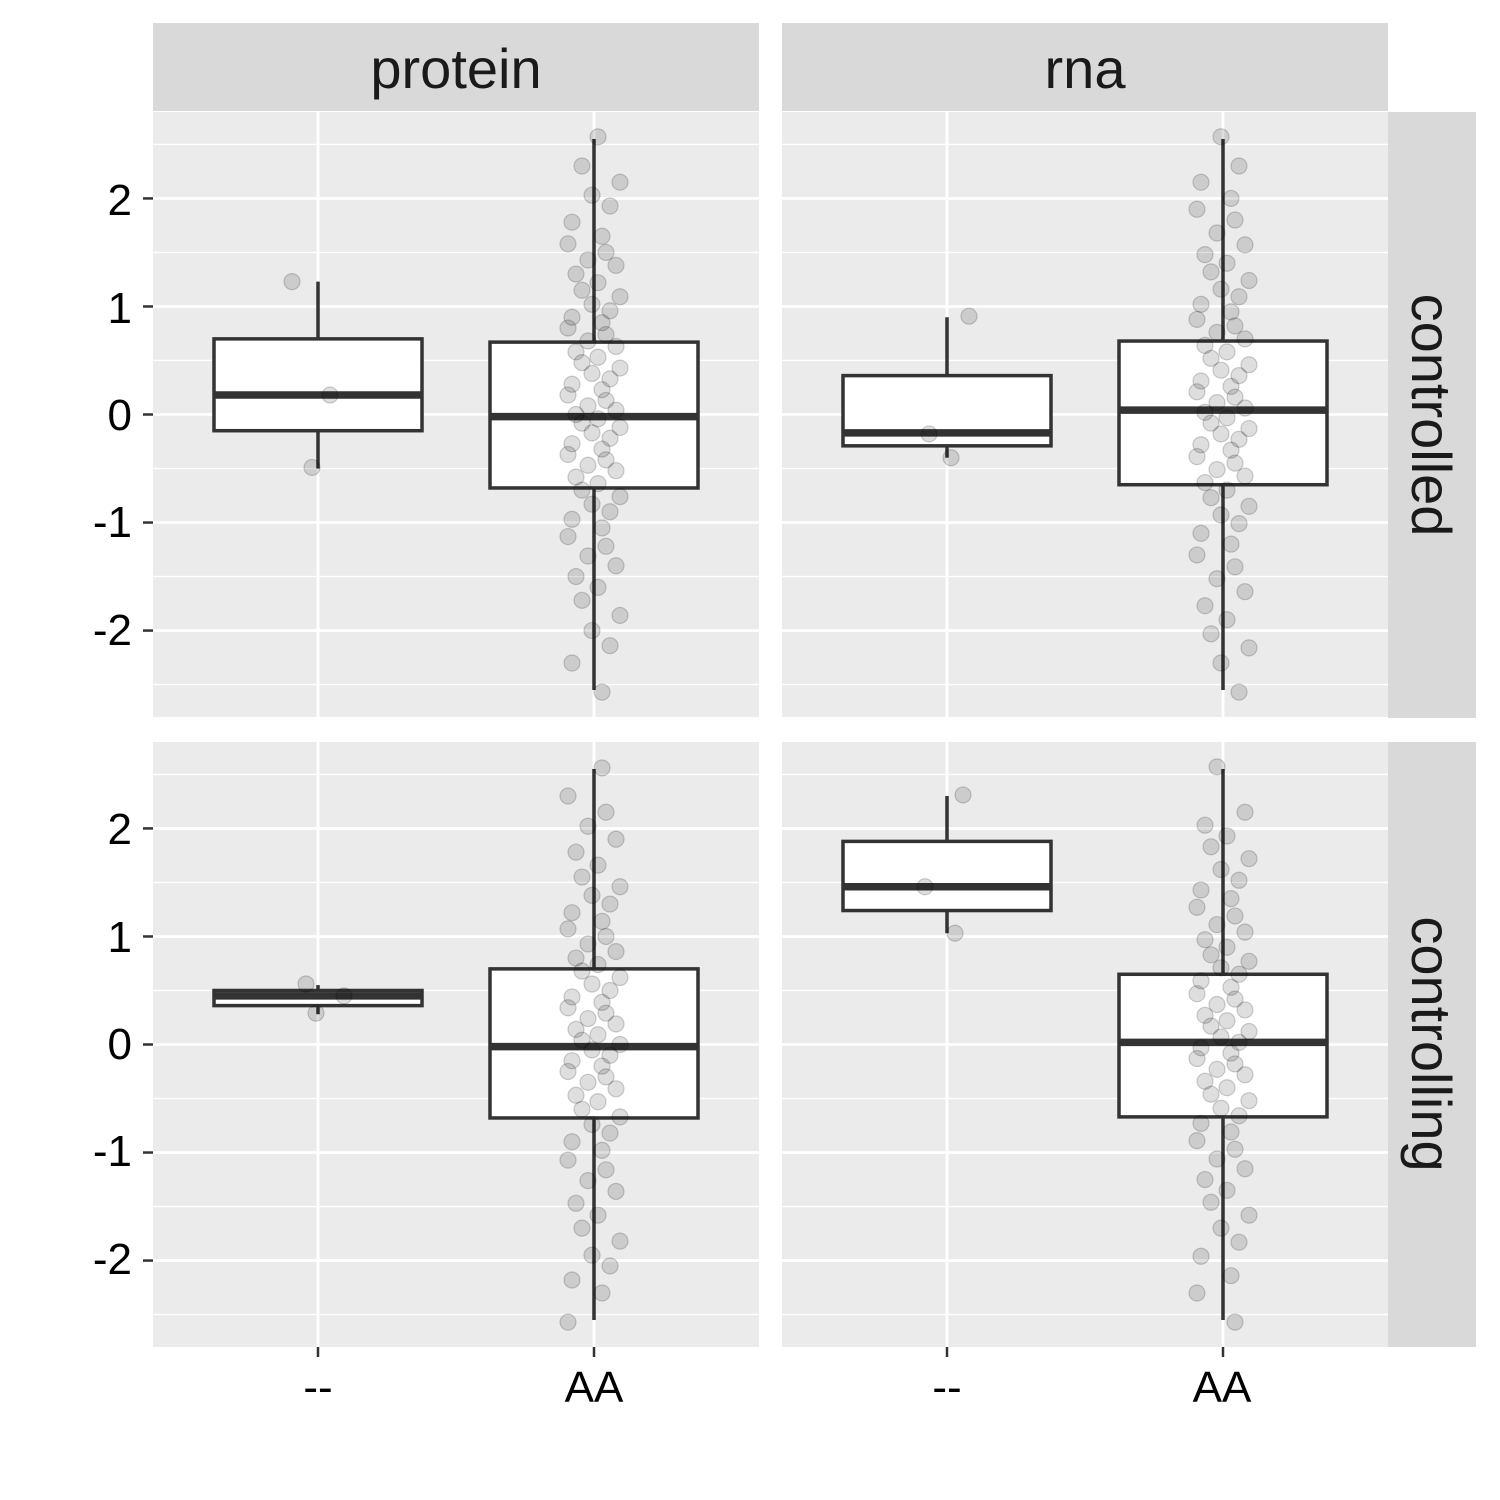 The width and height of the screenshot is (1500, 1500). What do you see at coordinates (120, 200) in the screenshot?
I see `y-tick-label: 2` at bounding box center [120, 200].